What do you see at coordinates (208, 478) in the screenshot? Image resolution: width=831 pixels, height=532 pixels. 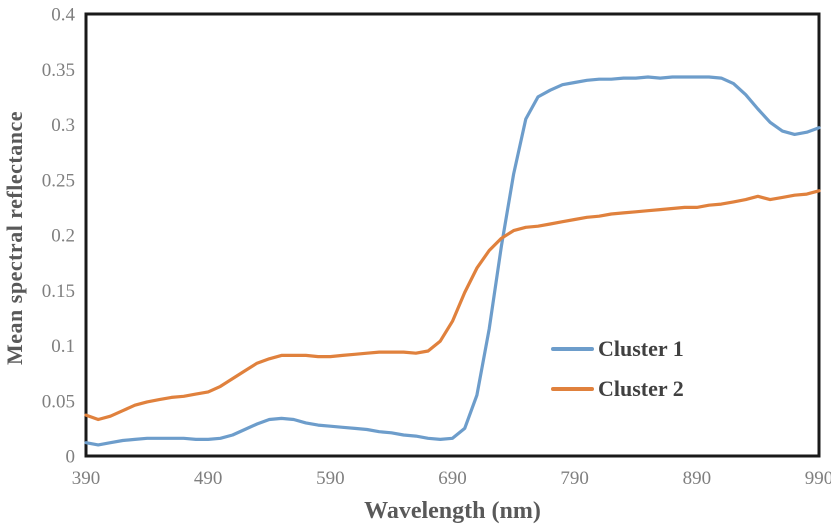 I see `x-tick-label: 490` at bounding box center [208, 478].